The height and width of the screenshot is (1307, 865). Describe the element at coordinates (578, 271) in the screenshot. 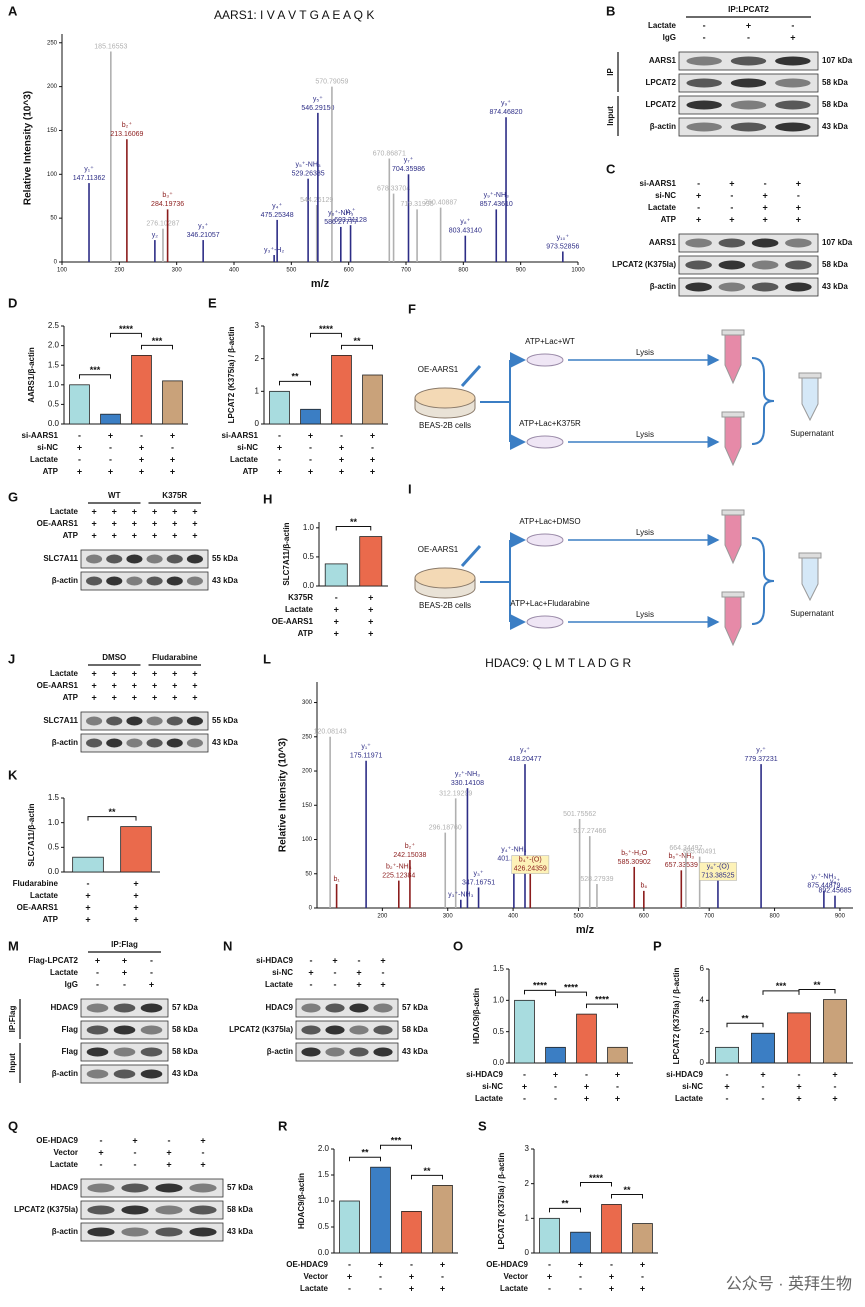

I see `x-tick-label: 1000` at that location.